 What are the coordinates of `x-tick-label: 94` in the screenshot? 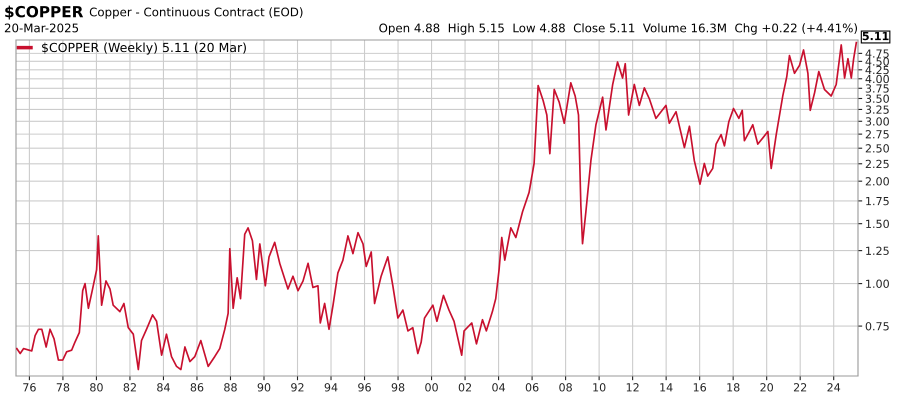 It's located at (331, 387).